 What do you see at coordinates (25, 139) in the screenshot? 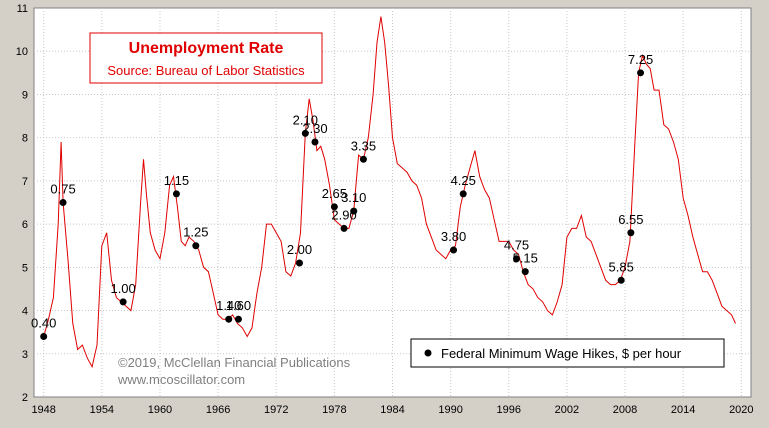
I see `y-tick-label: 8` at bounding box center [25, 139].